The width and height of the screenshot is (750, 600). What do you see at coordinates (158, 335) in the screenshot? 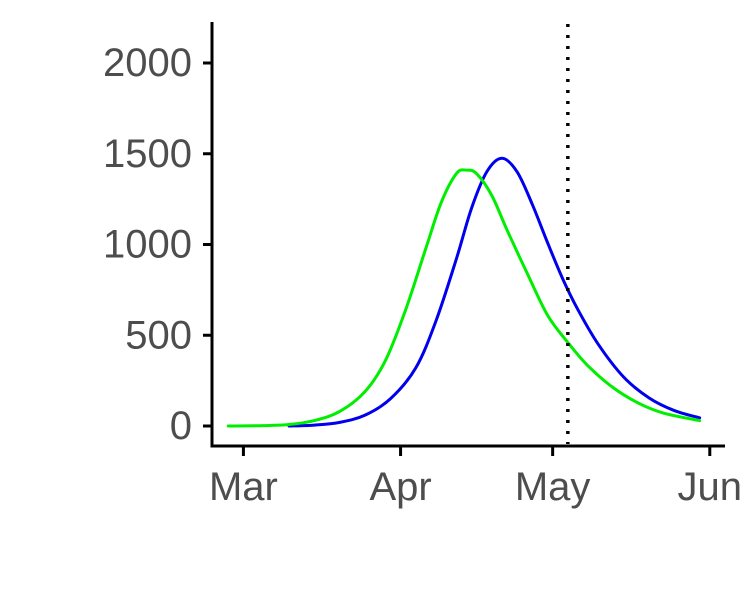
I see `y-tick-label: 500` at bounding box center [158, 335].